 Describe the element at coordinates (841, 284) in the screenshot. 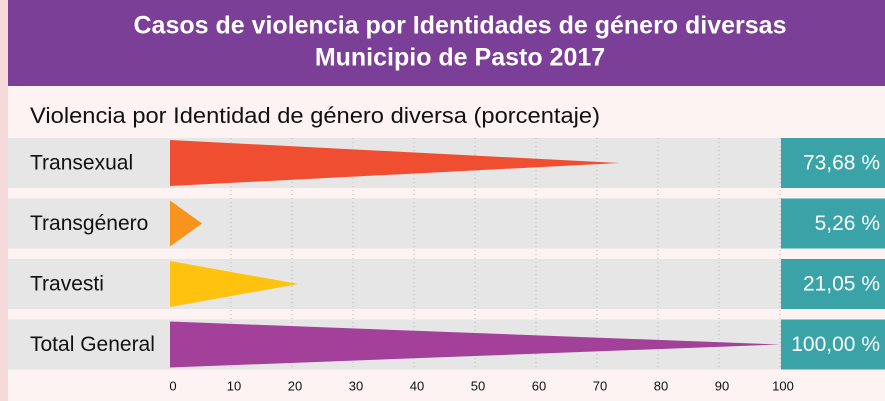

I see `value-label: 21,05 %` at that location.